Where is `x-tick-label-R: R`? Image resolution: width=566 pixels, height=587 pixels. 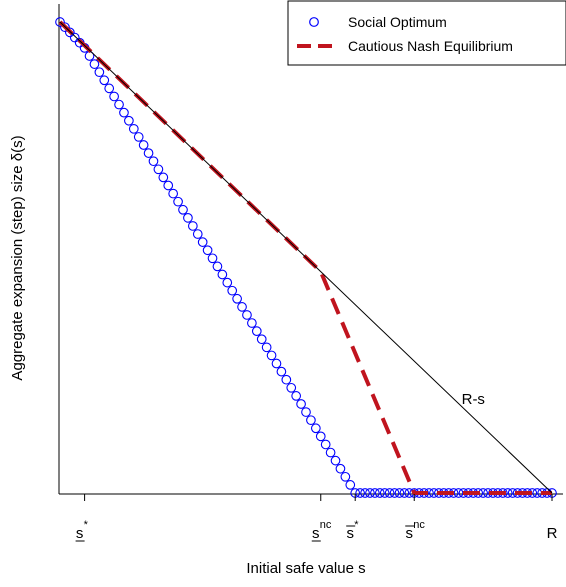
x-tick-label-R: R is located at coordinates (552, 533).